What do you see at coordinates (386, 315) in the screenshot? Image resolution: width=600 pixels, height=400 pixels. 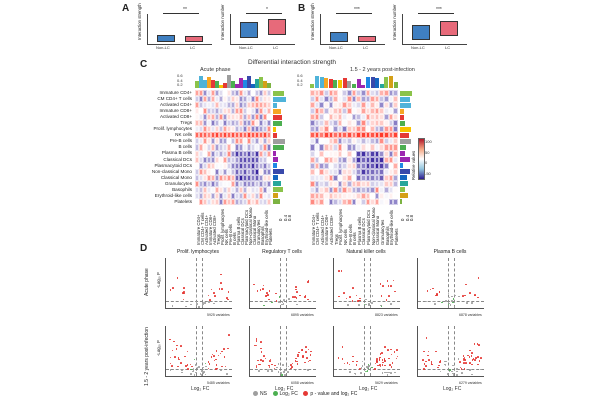 I see `volcano-footer: 8823 variables` at bounding box center [386, 315].